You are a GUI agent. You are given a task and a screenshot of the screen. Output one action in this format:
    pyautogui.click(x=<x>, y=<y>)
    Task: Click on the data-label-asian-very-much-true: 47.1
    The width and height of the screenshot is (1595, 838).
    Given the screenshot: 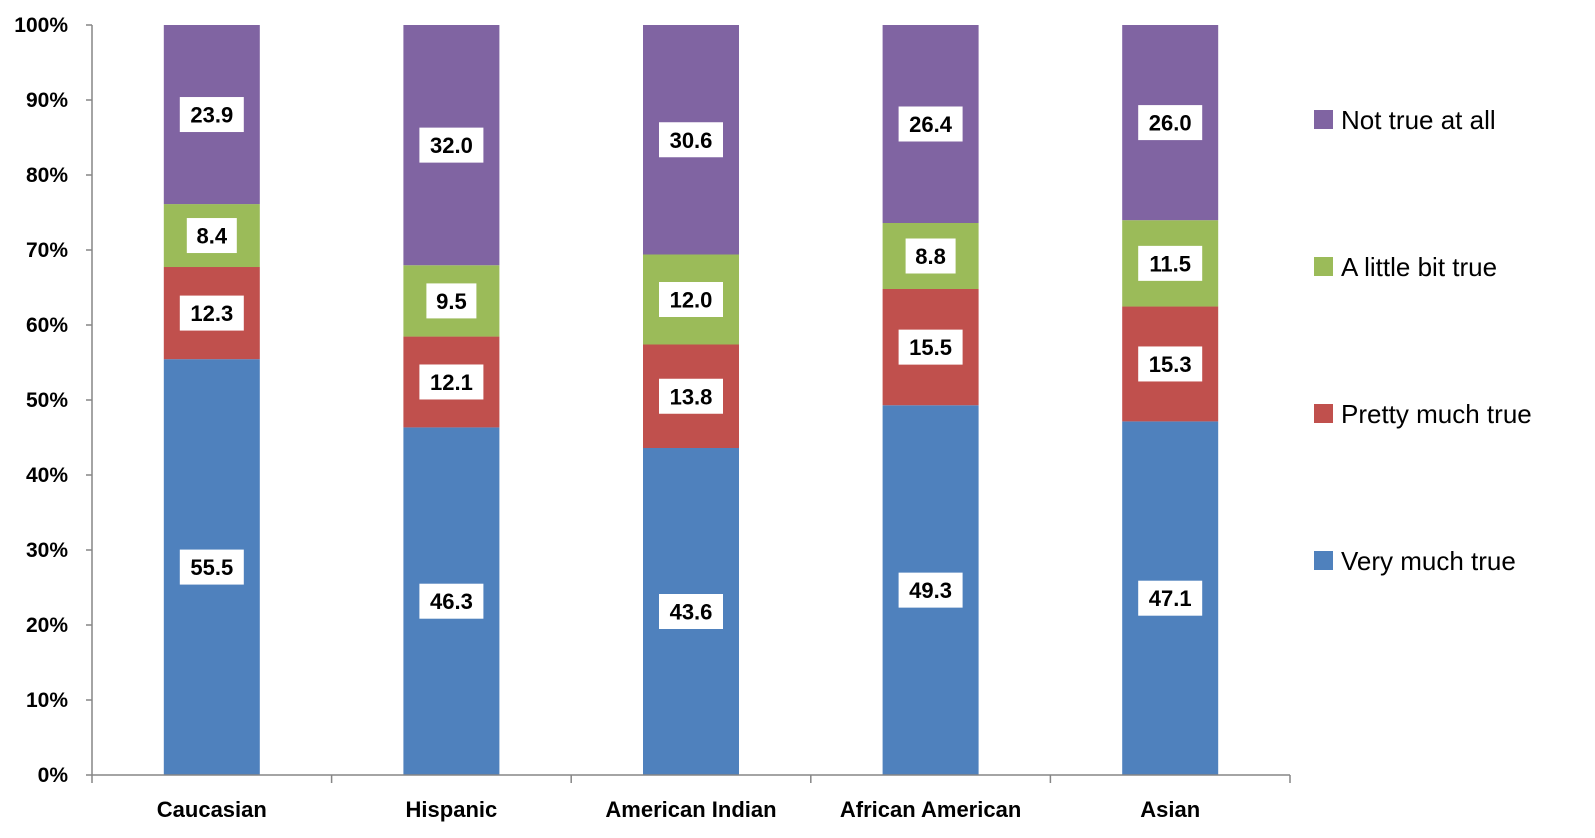 What is the action you would take?
    pyautogui.click(x=1170, y=598)
    